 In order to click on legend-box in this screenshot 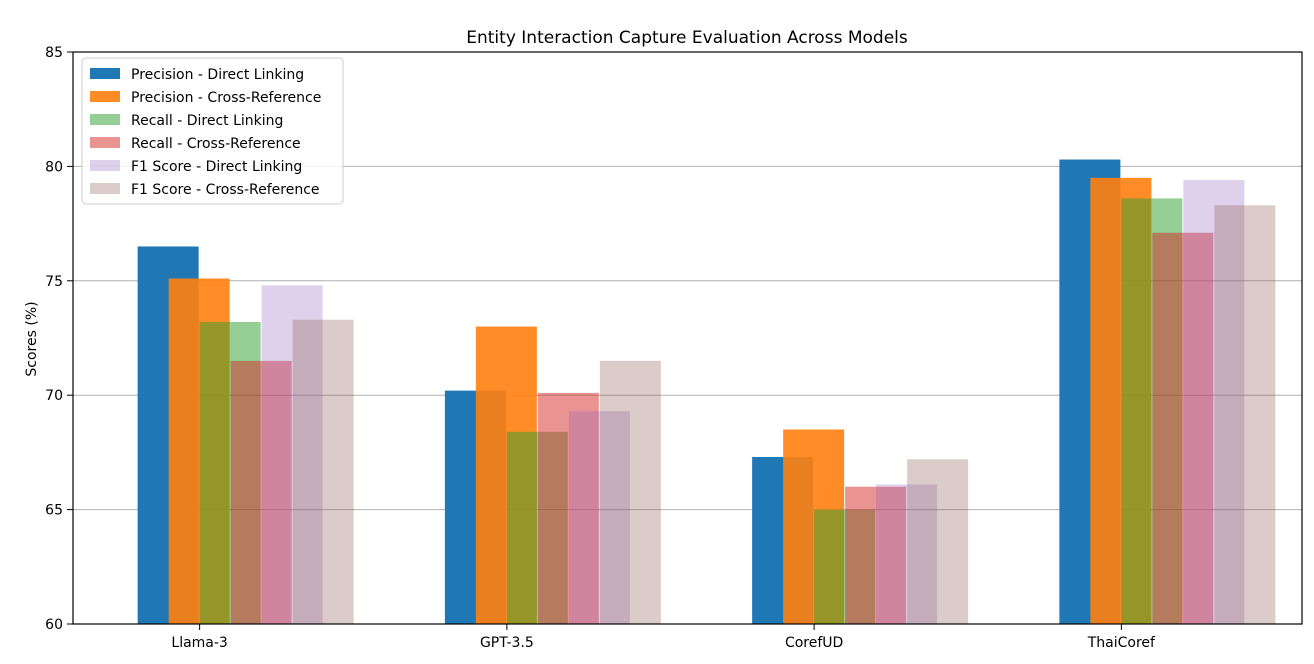, I will do `click(212, 131)`.